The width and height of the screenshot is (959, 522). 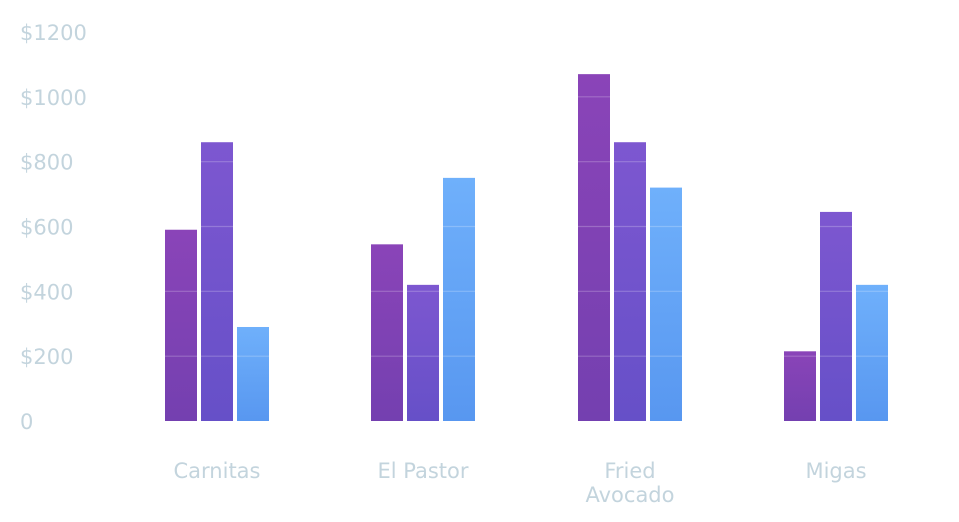 What do you see at coordinates (26, 422) in the screenshot?
I see `y-tick-label: 0` at bounding box center [26, 422].